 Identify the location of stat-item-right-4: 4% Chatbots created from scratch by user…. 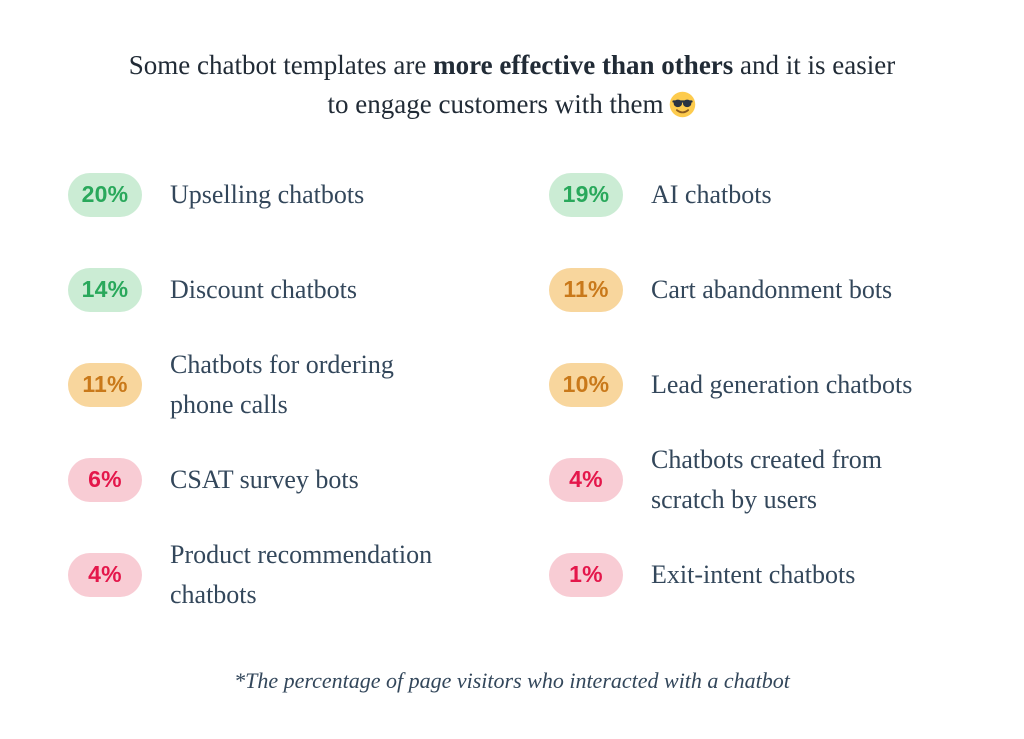
(786, 479).